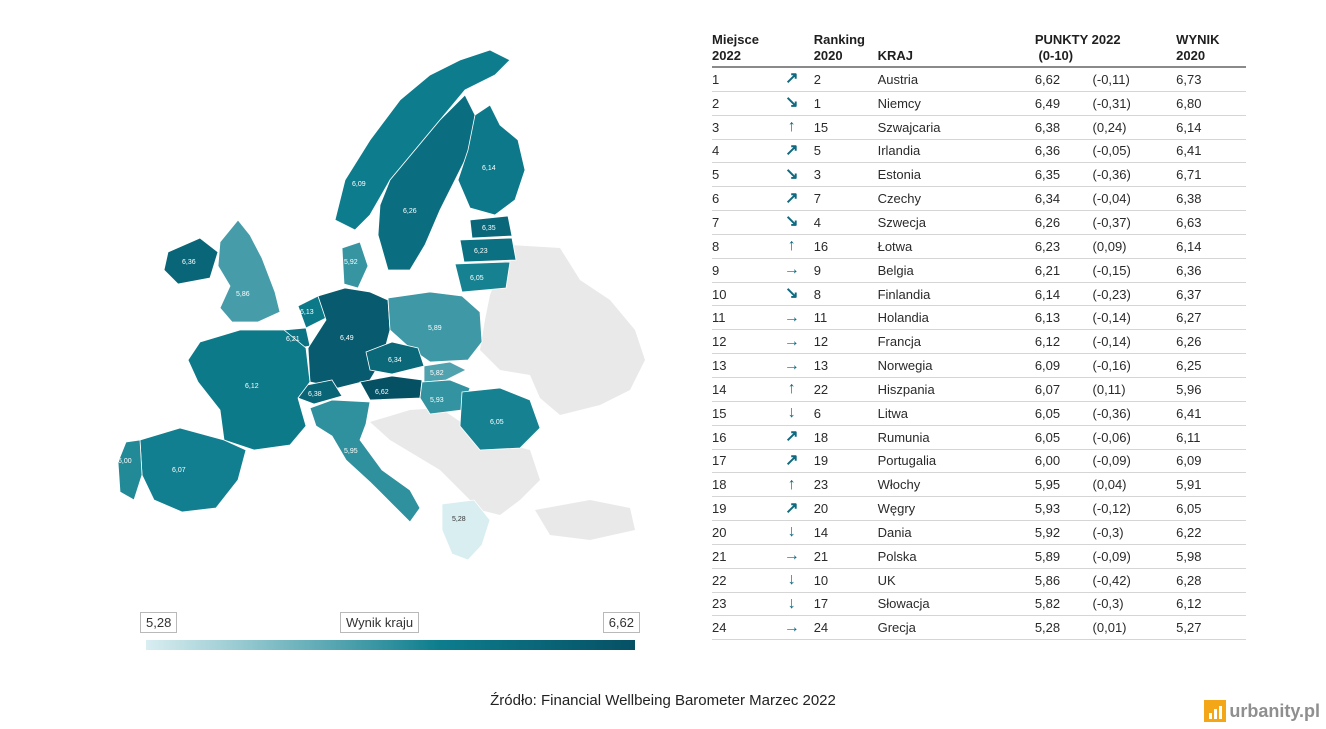  What do you see at coordinates (1211, 270) in the screenshot?
I see `cell-result2020: 6,36` at bounding box center [1211, 270].